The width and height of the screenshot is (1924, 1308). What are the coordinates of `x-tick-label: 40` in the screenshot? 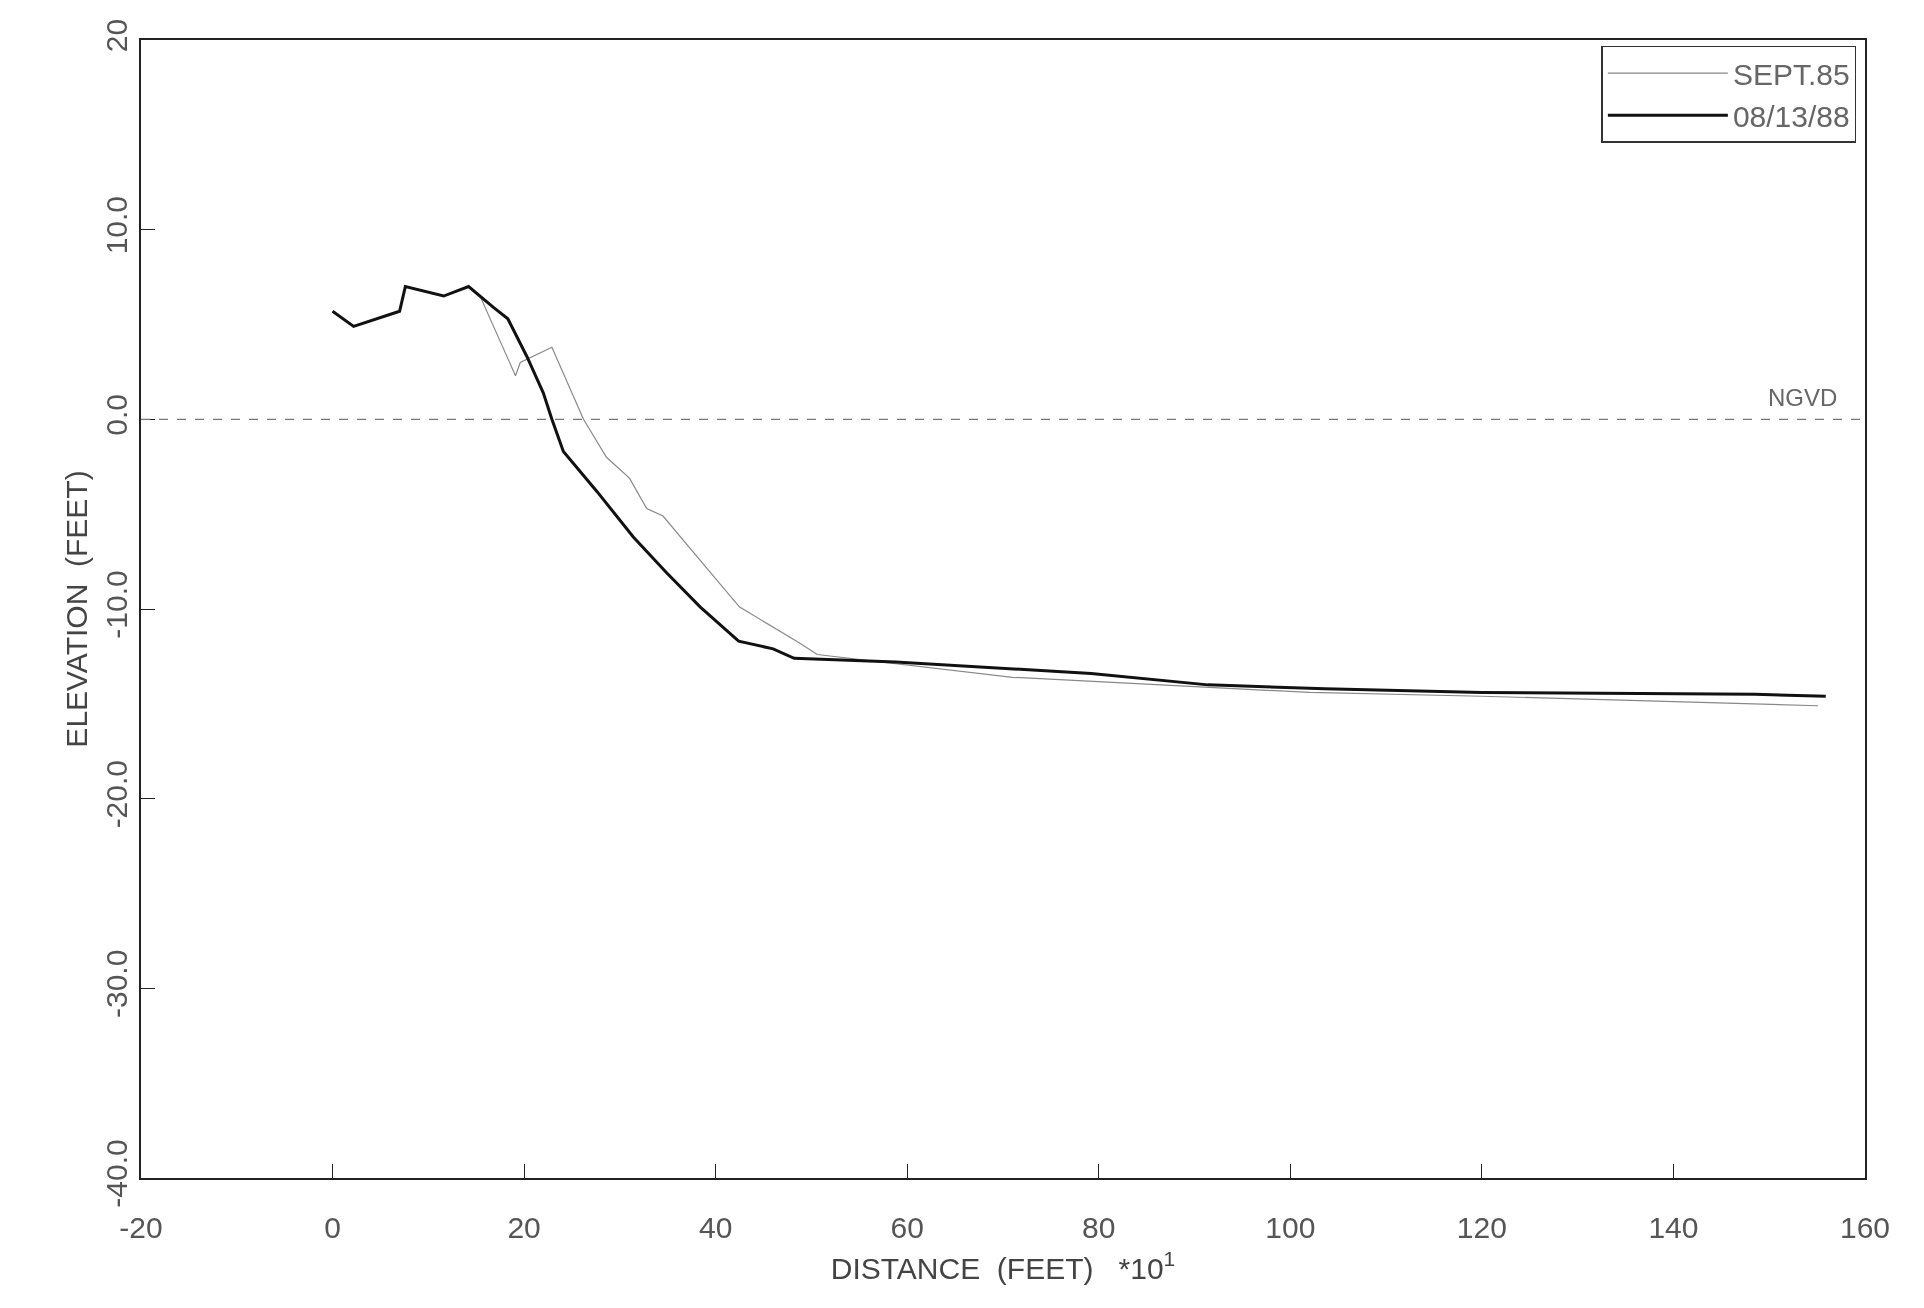 It's located at (715, 1227).